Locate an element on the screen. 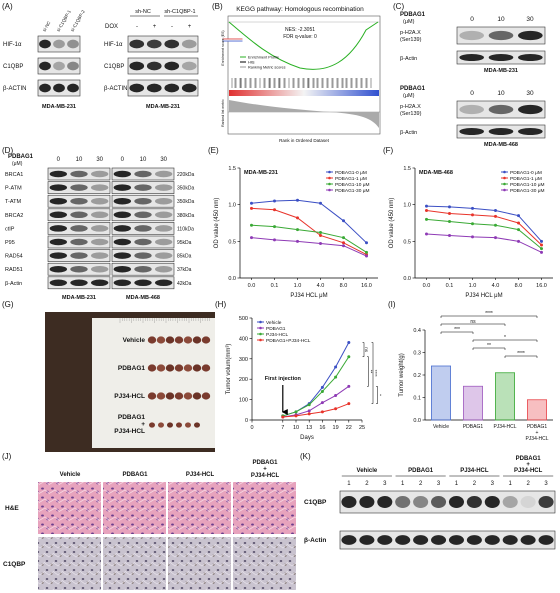  group-label: + is located at coordinates (265, 470).